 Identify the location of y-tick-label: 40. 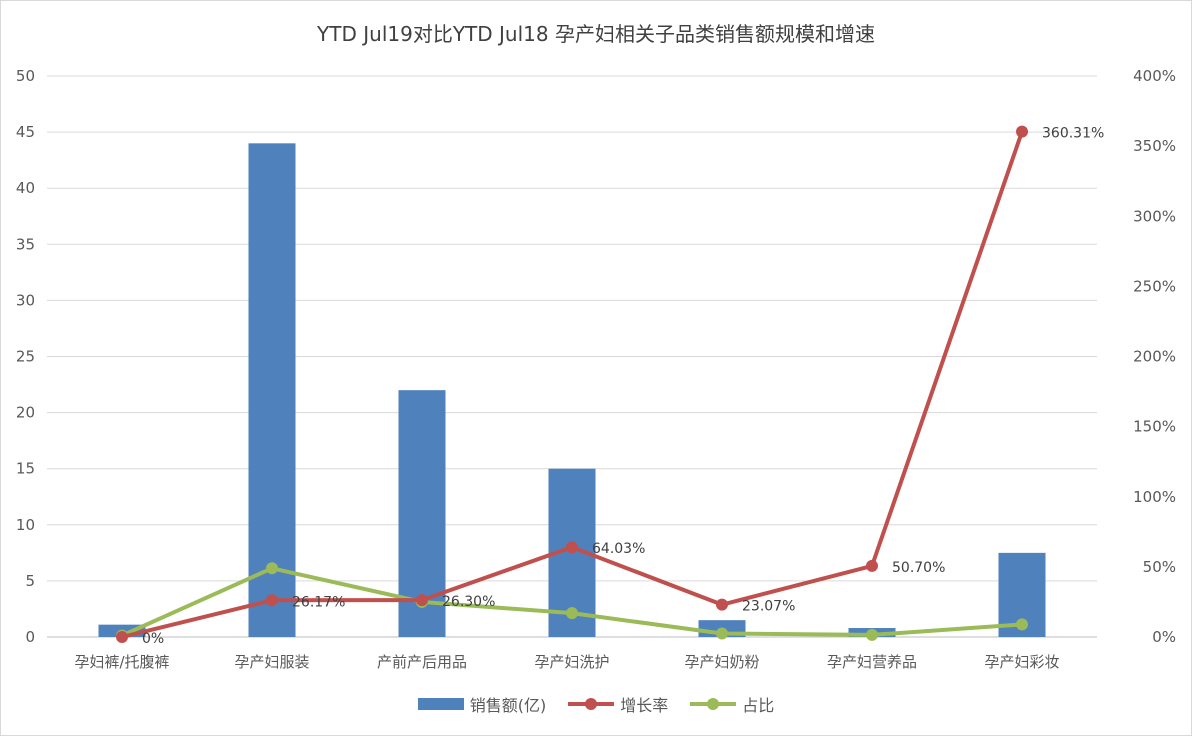
(25, 188).